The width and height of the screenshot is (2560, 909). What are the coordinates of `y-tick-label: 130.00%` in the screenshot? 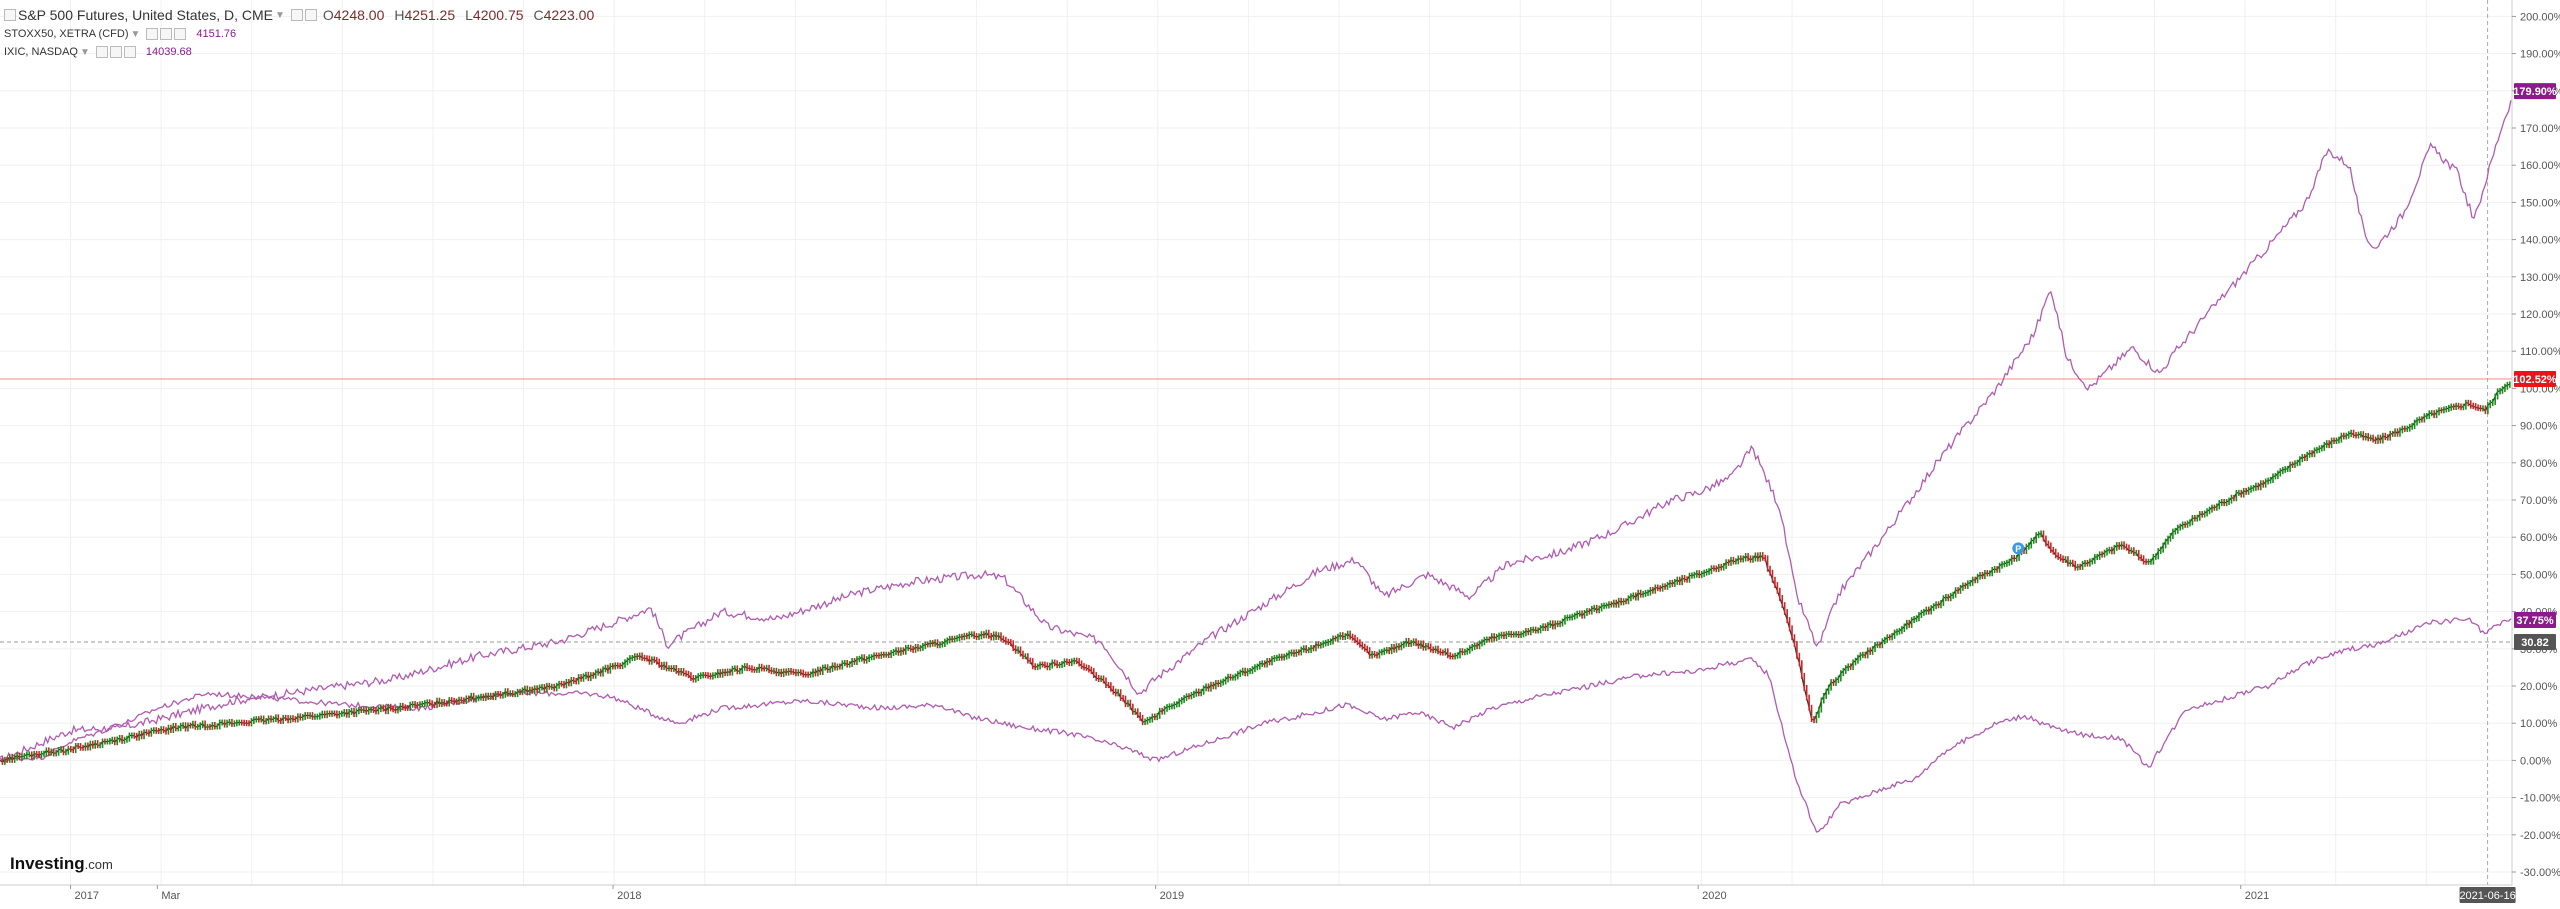 It's located at (2540, 278).